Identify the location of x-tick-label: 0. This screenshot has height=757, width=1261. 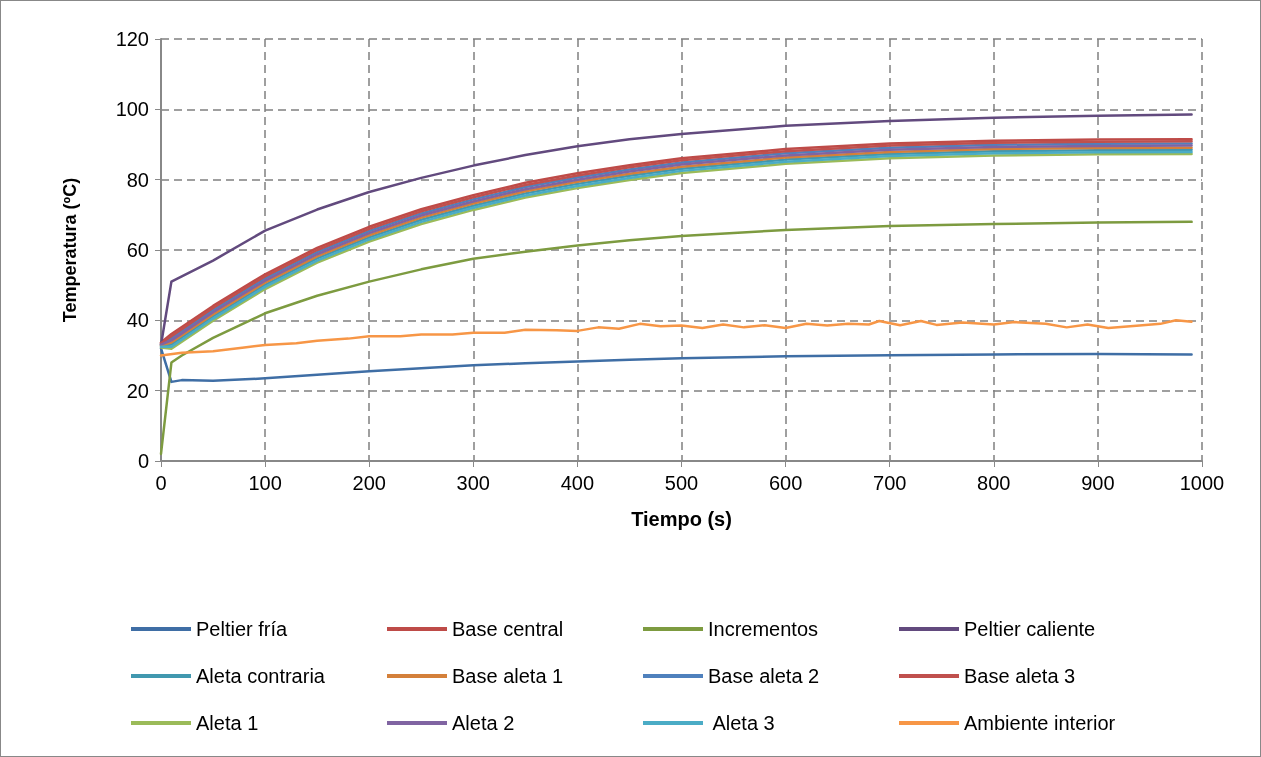
(161, 483).